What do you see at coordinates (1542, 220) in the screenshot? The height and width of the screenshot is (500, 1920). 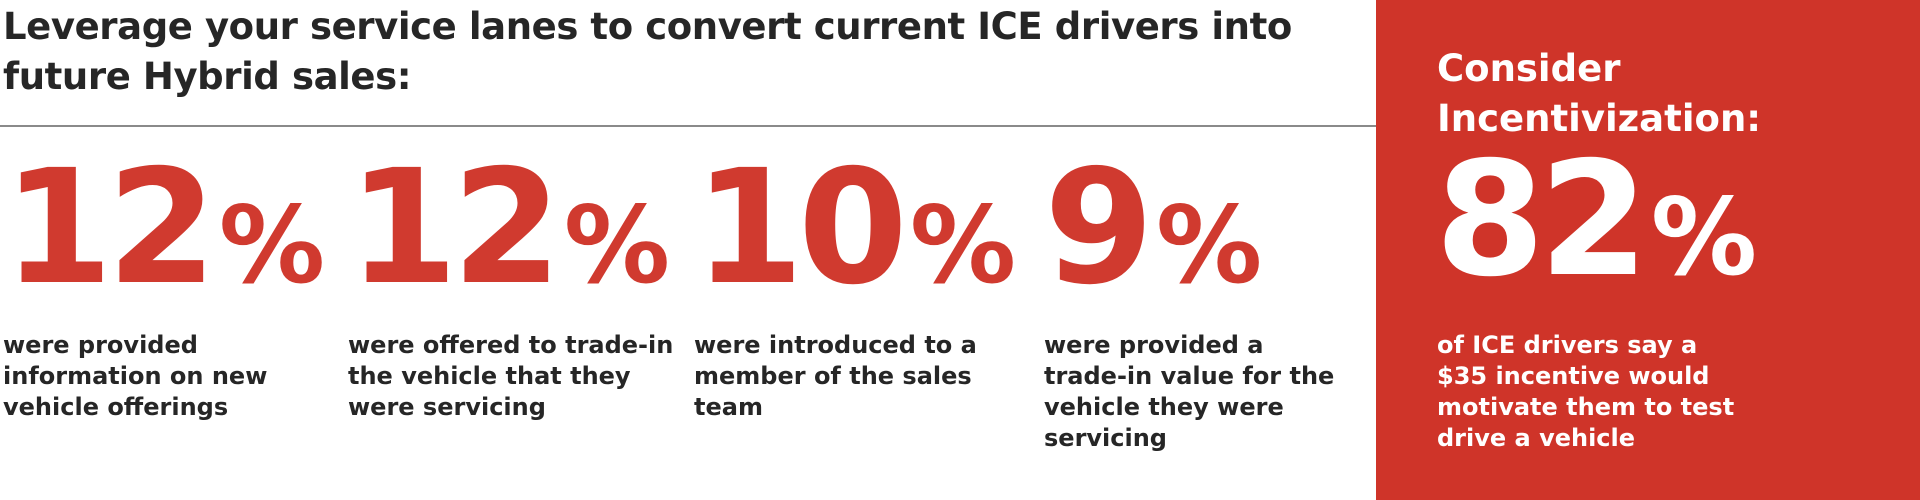 I see `panel-stat-number: 82` at bounding box center [1542, 220].